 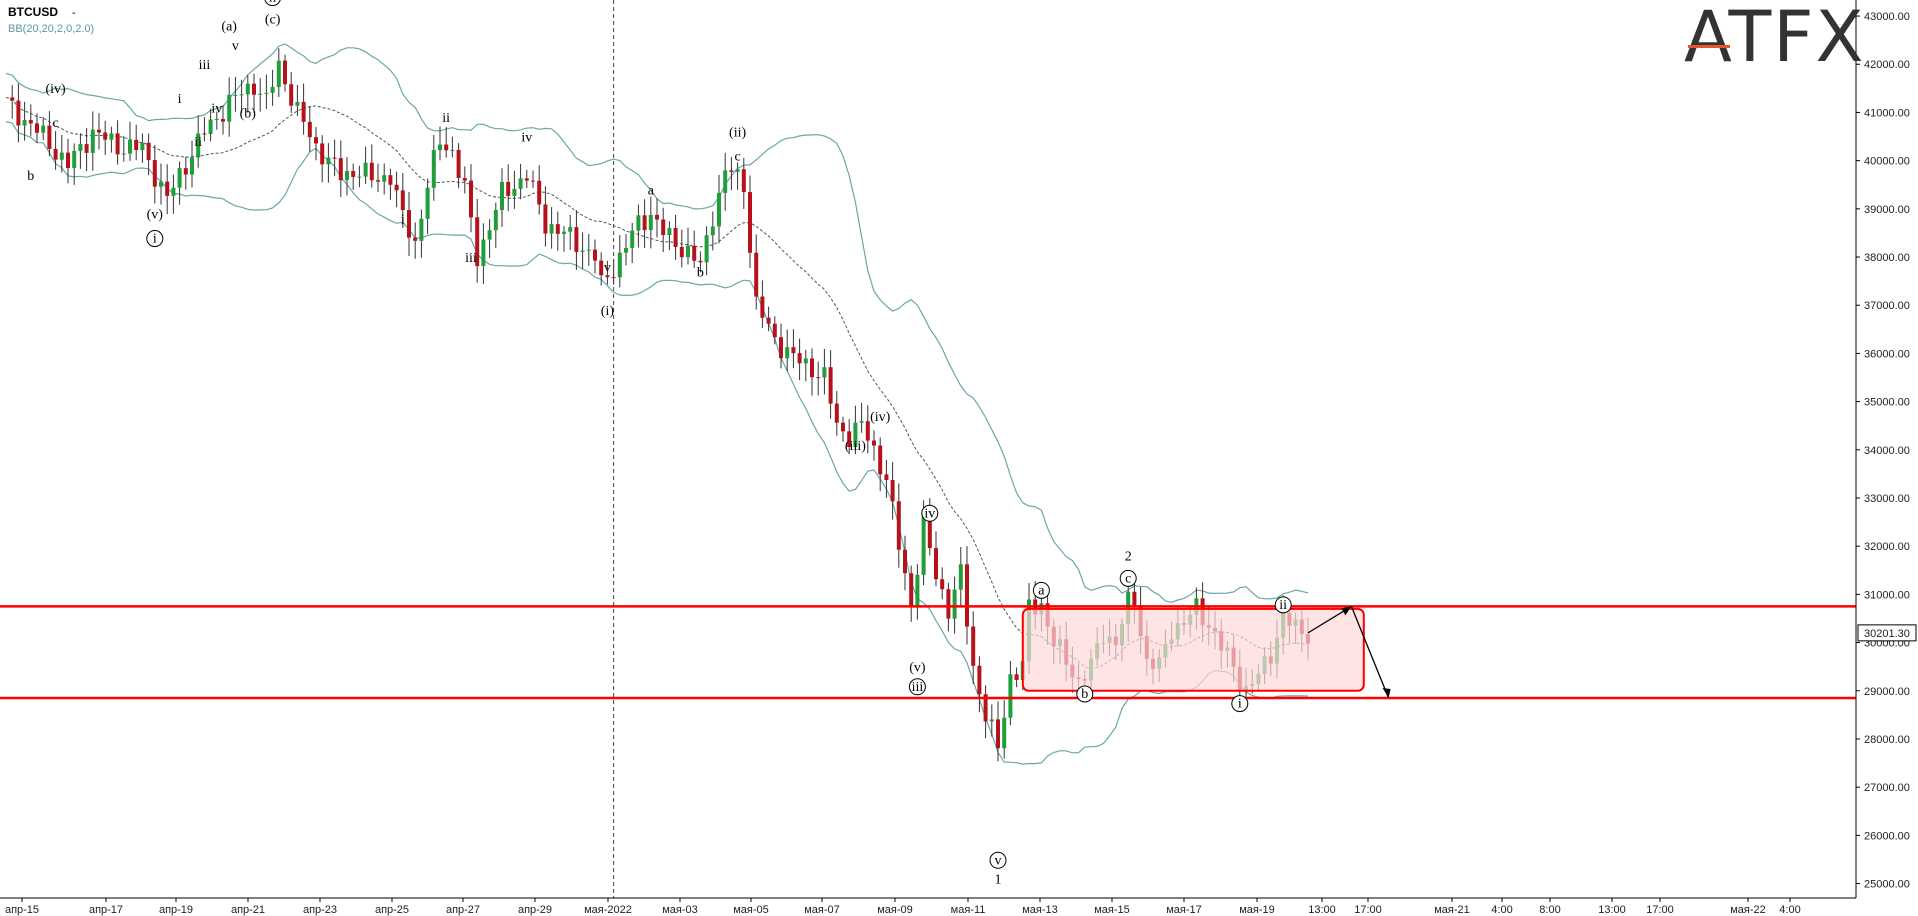 I want to click on x-tick-label: мая-21, so click(x=1452, y=910).